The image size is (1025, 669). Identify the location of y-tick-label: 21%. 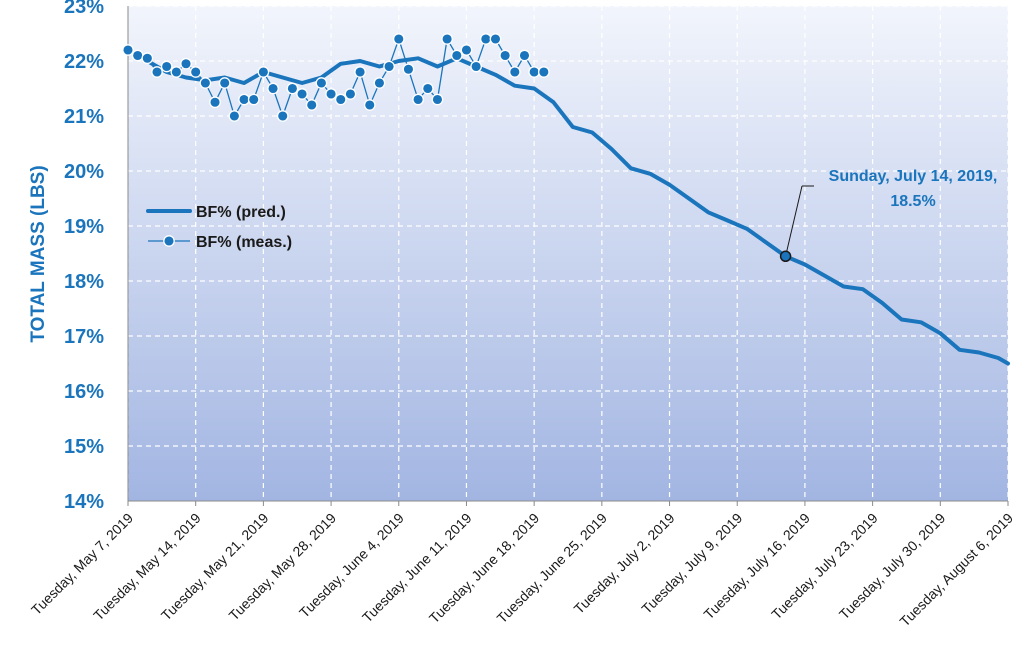
(84, 117).